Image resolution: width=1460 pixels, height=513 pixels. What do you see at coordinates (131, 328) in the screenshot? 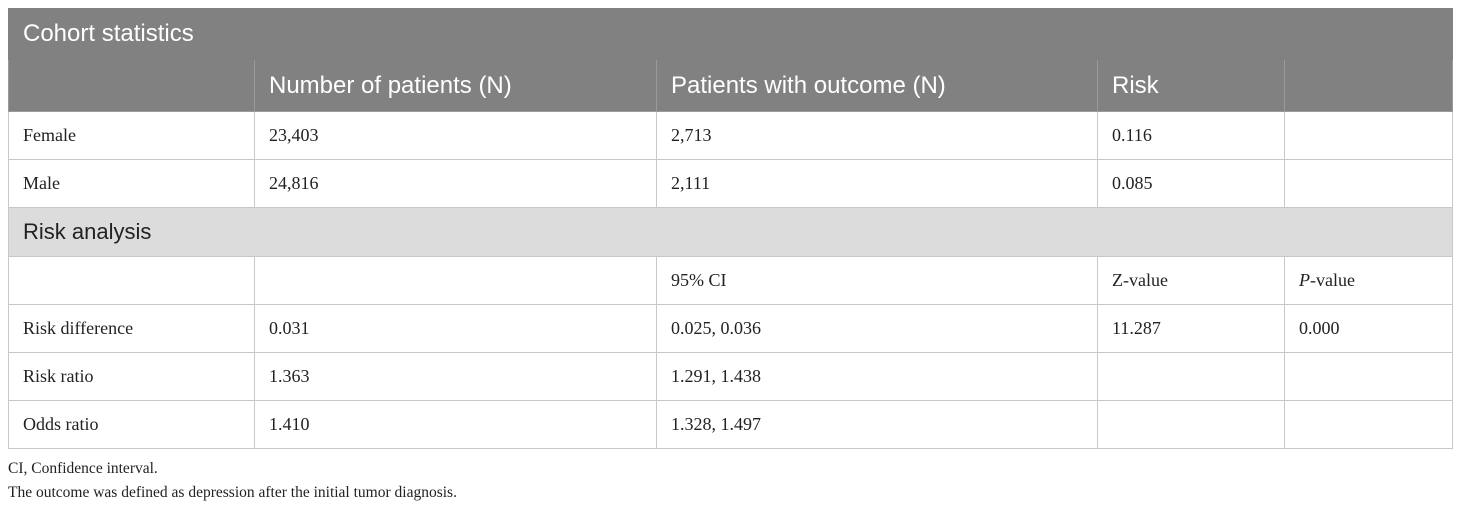
I see `row-label: Risk difference` at bounding box center [131, 328].